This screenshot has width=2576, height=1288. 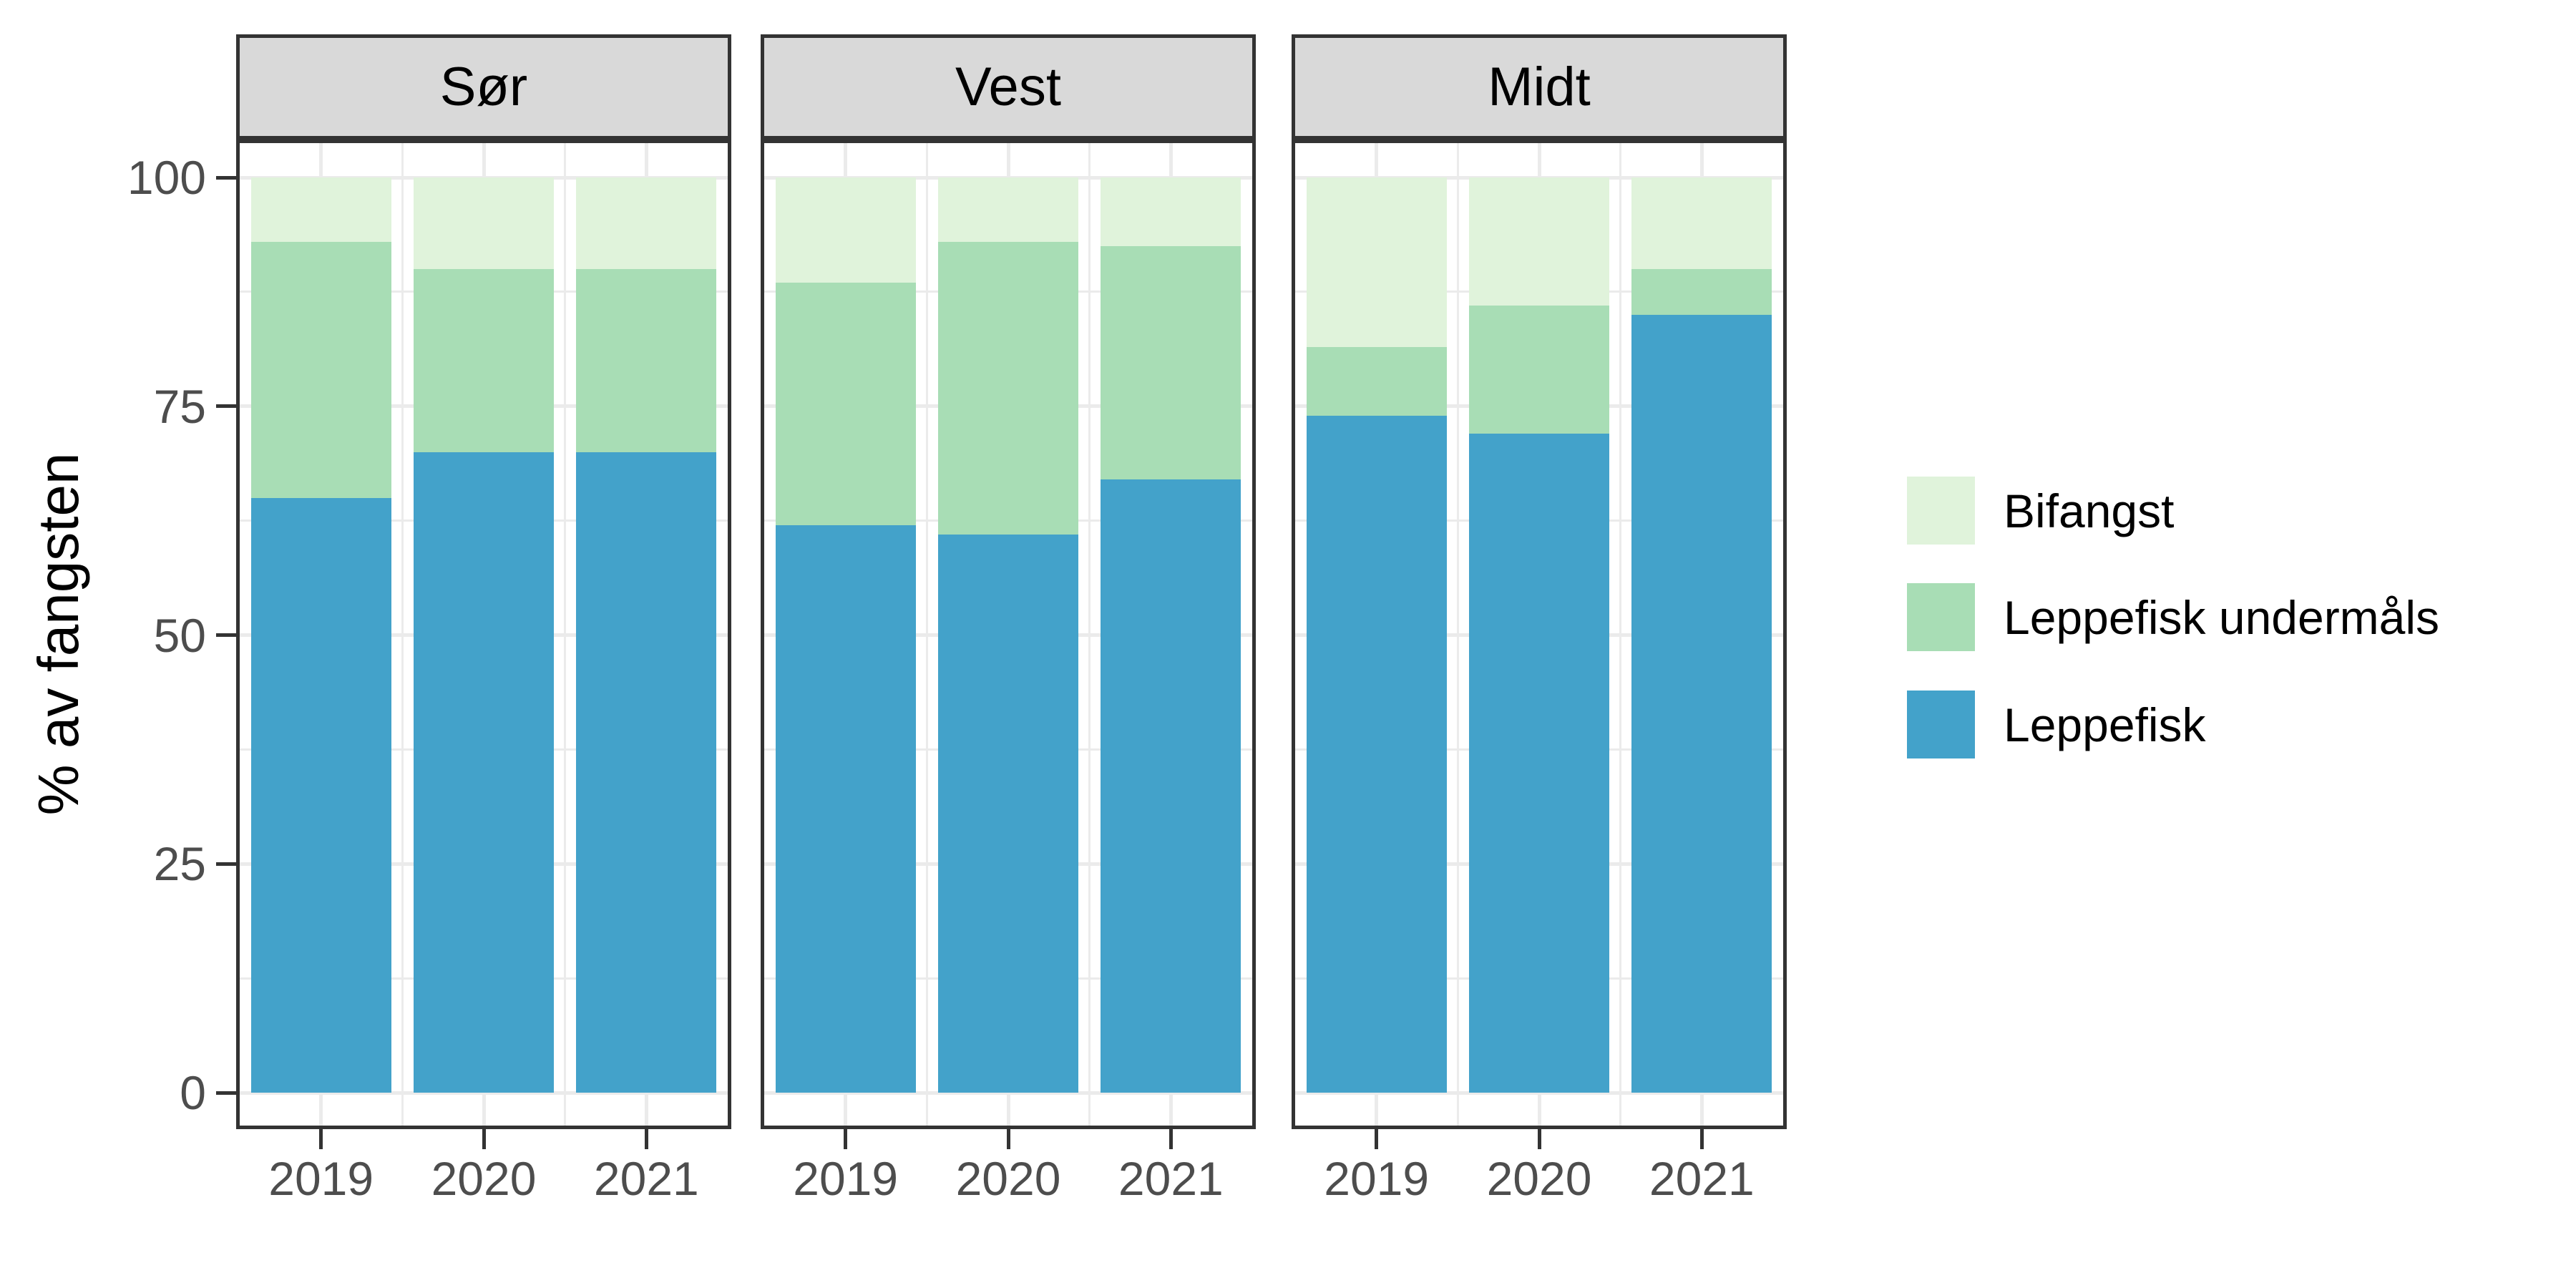 What do you see at coordinates (2229, 511) in the screenshot?
I see `legend-item-bifangst: Bifangst` at bounding box center [2229, 511].